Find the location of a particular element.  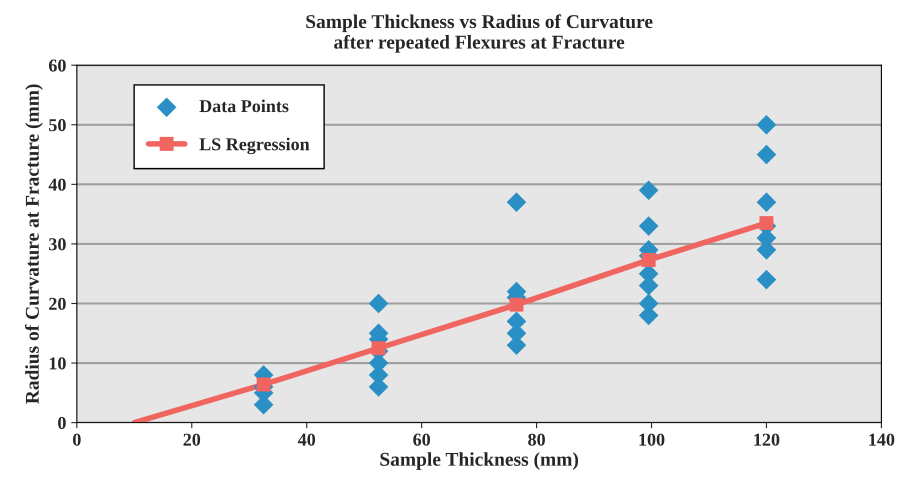

y-tick-label: 50 is located at coordinates (57, 125).